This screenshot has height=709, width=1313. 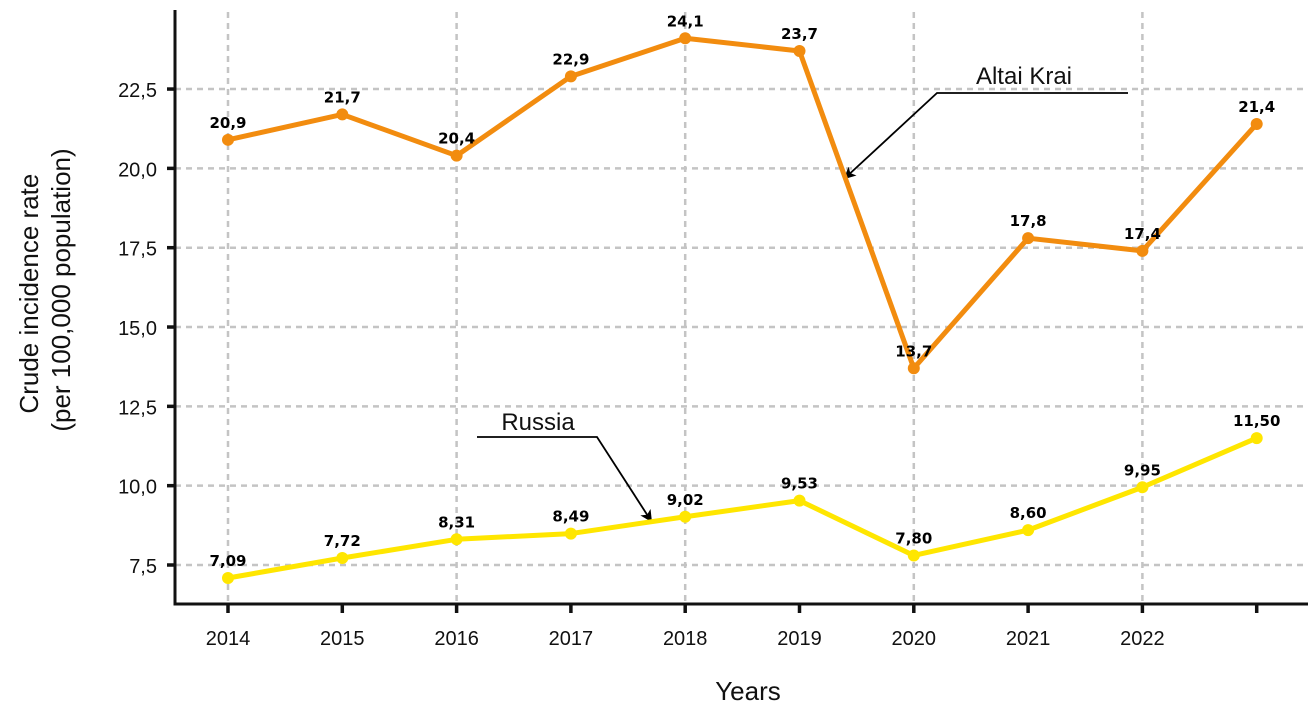 What do you see at coordinates (799, 639) in the screenshot?
I see `x-tick-label: 2019` at bounding box center [799, 639].